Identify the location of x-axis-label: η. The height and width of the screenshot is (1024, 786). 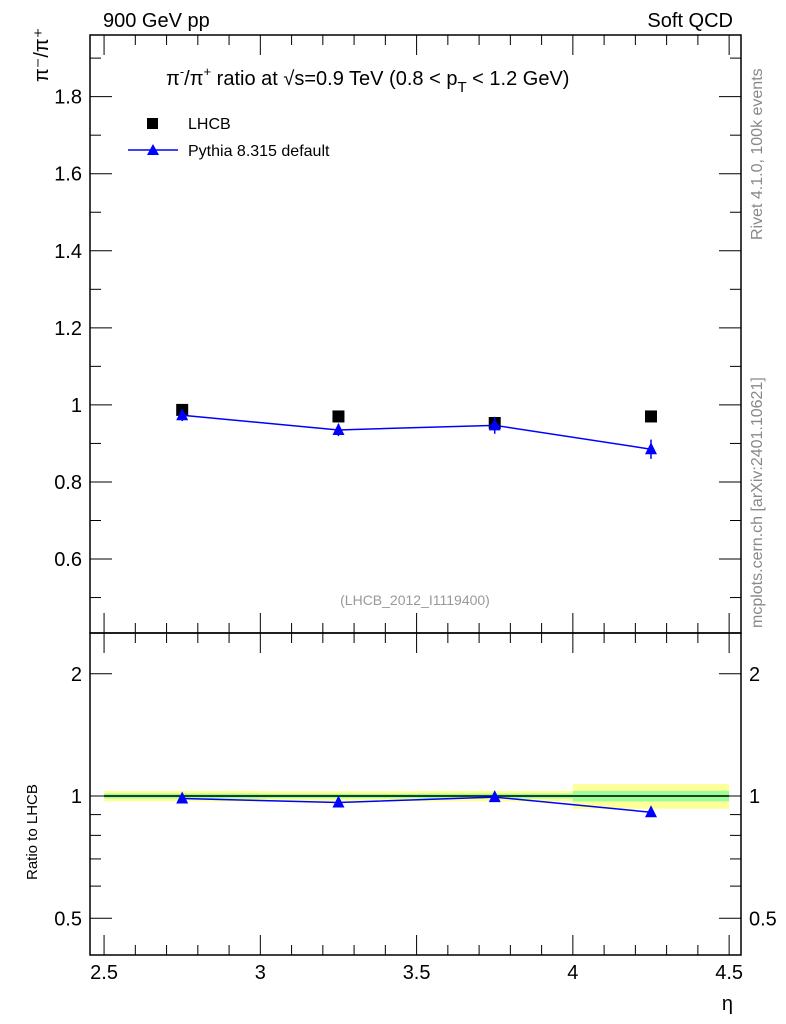
(727, 1004).